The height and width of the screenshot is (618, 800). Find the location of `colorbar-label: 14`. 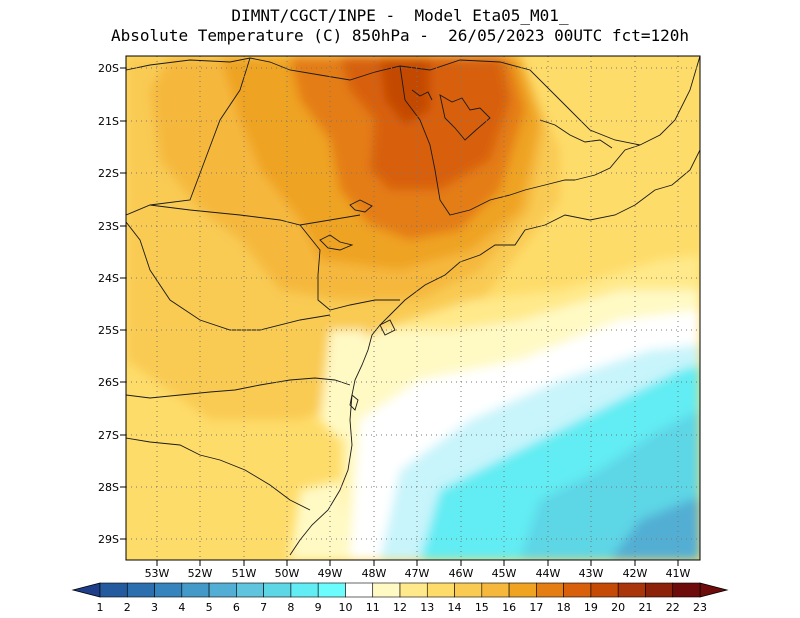

colorbar-label: 14 is located at coordinates (455, 607).